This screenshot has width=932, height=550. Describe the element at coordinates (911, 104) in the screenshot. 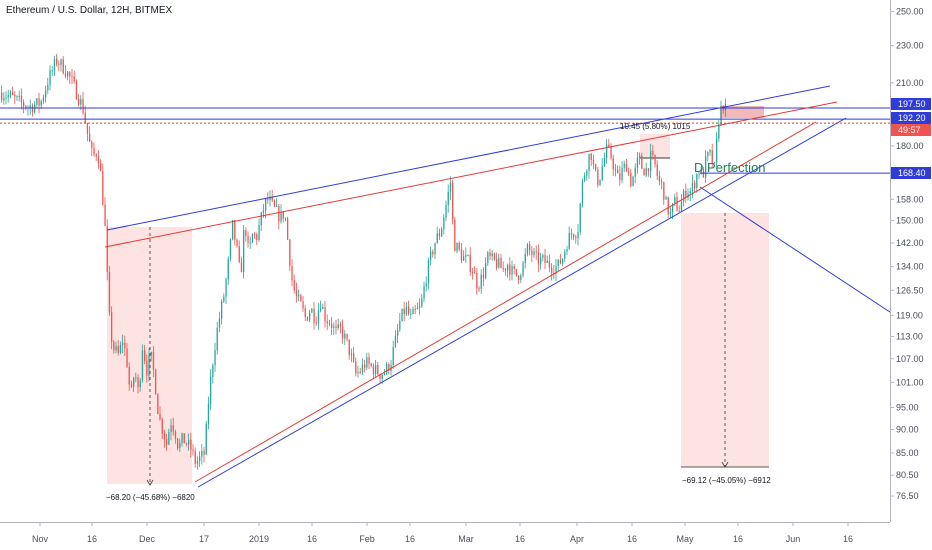

I see `price-badge` at that location.